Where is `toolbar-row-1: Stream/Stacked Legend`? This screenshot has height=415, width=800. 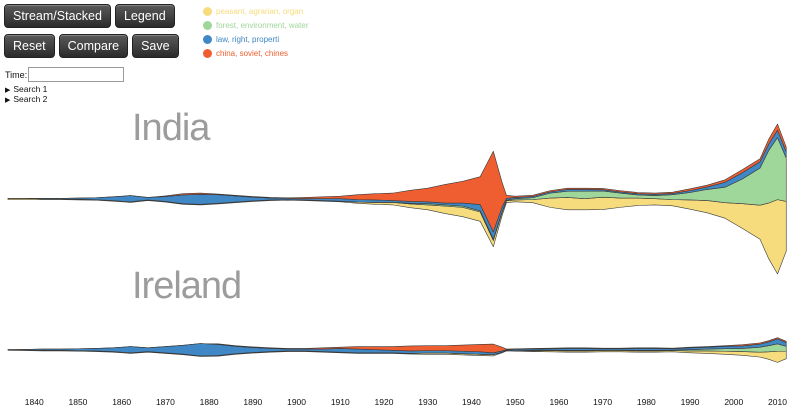 toolbar-row-1: Stream/Stacked Legend is located at coordinates (89, 16).